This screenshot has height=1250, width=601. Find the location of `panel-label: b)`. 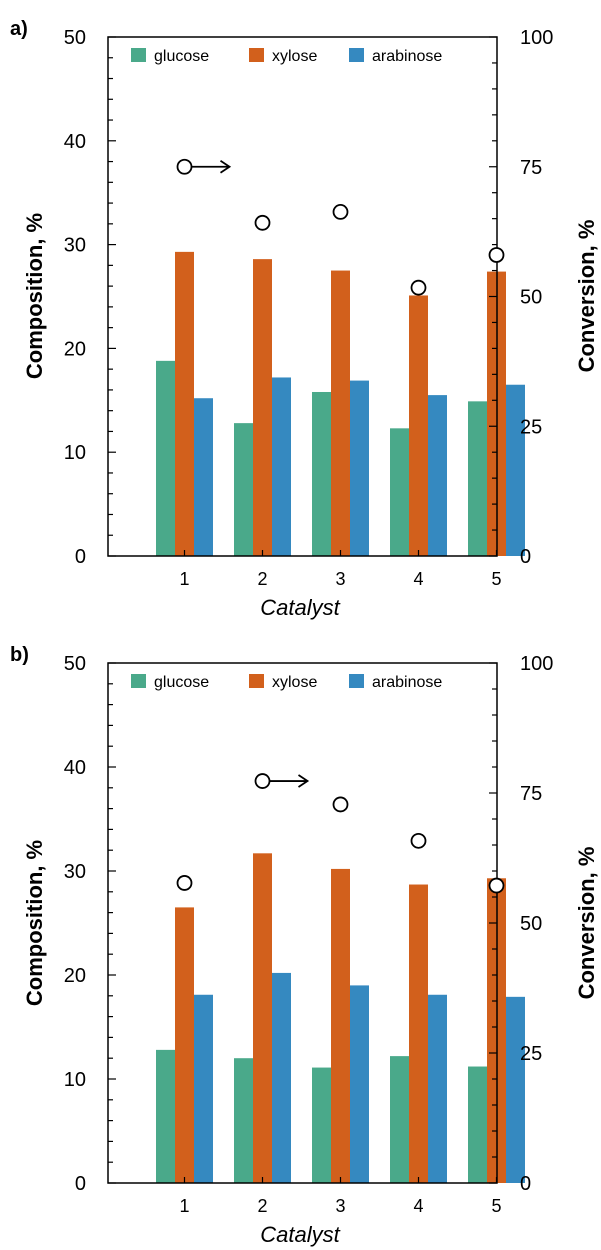

panel-label: b) is located at coordinates (19, 655).